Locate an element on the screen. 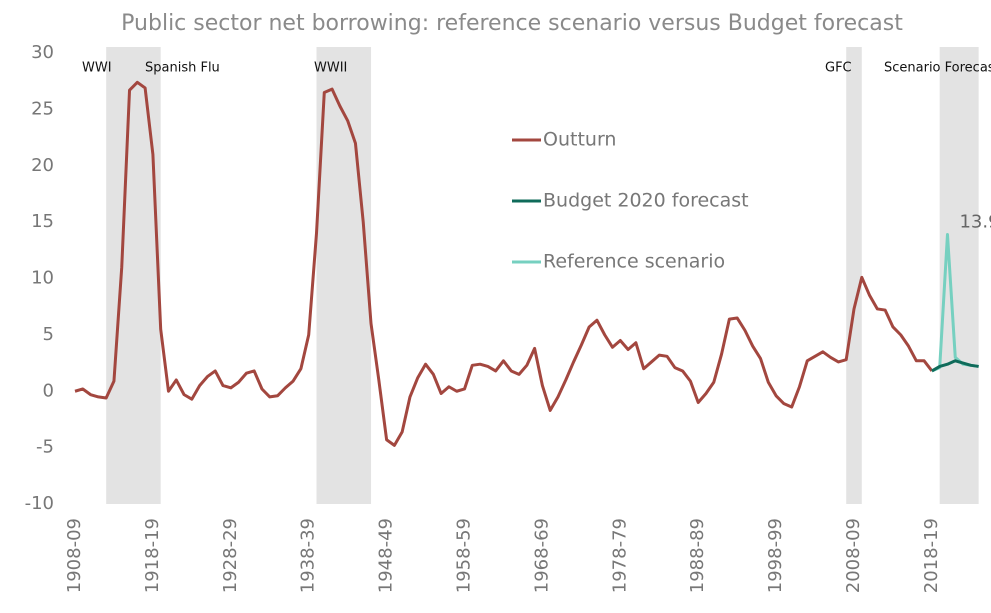 The image size is (991, 613). x-tick-label: 1938-39 is located at coordinates (308, 555).